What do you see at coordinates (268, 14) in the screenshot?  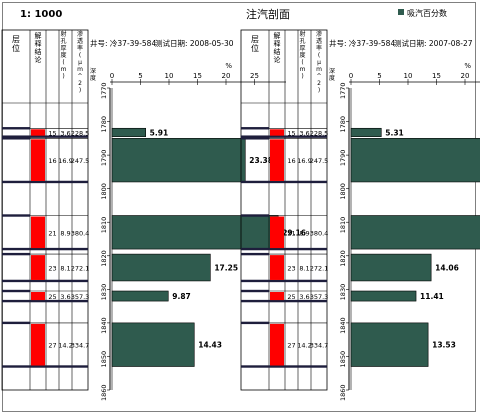 I see `section-title: 注汽剖面` at bounding box center [268, 14].